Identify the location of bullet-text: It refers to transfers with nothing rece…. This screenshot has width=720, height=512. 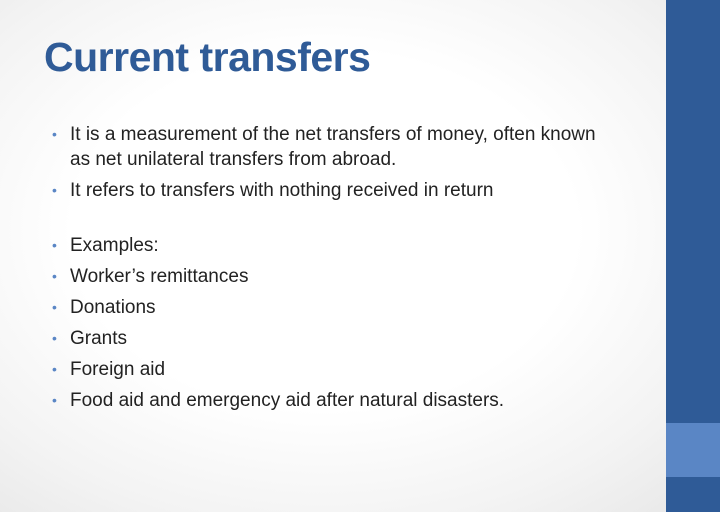
(281, 190).